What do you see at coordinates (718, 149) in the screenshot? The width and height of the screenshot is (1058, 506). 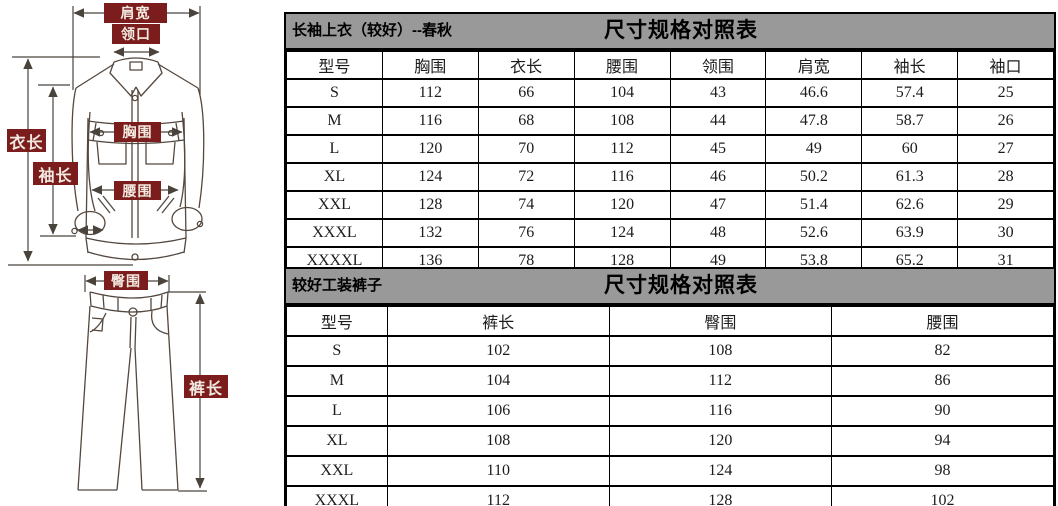 I see `table-cell: 45` at bounding box center [718, 149].